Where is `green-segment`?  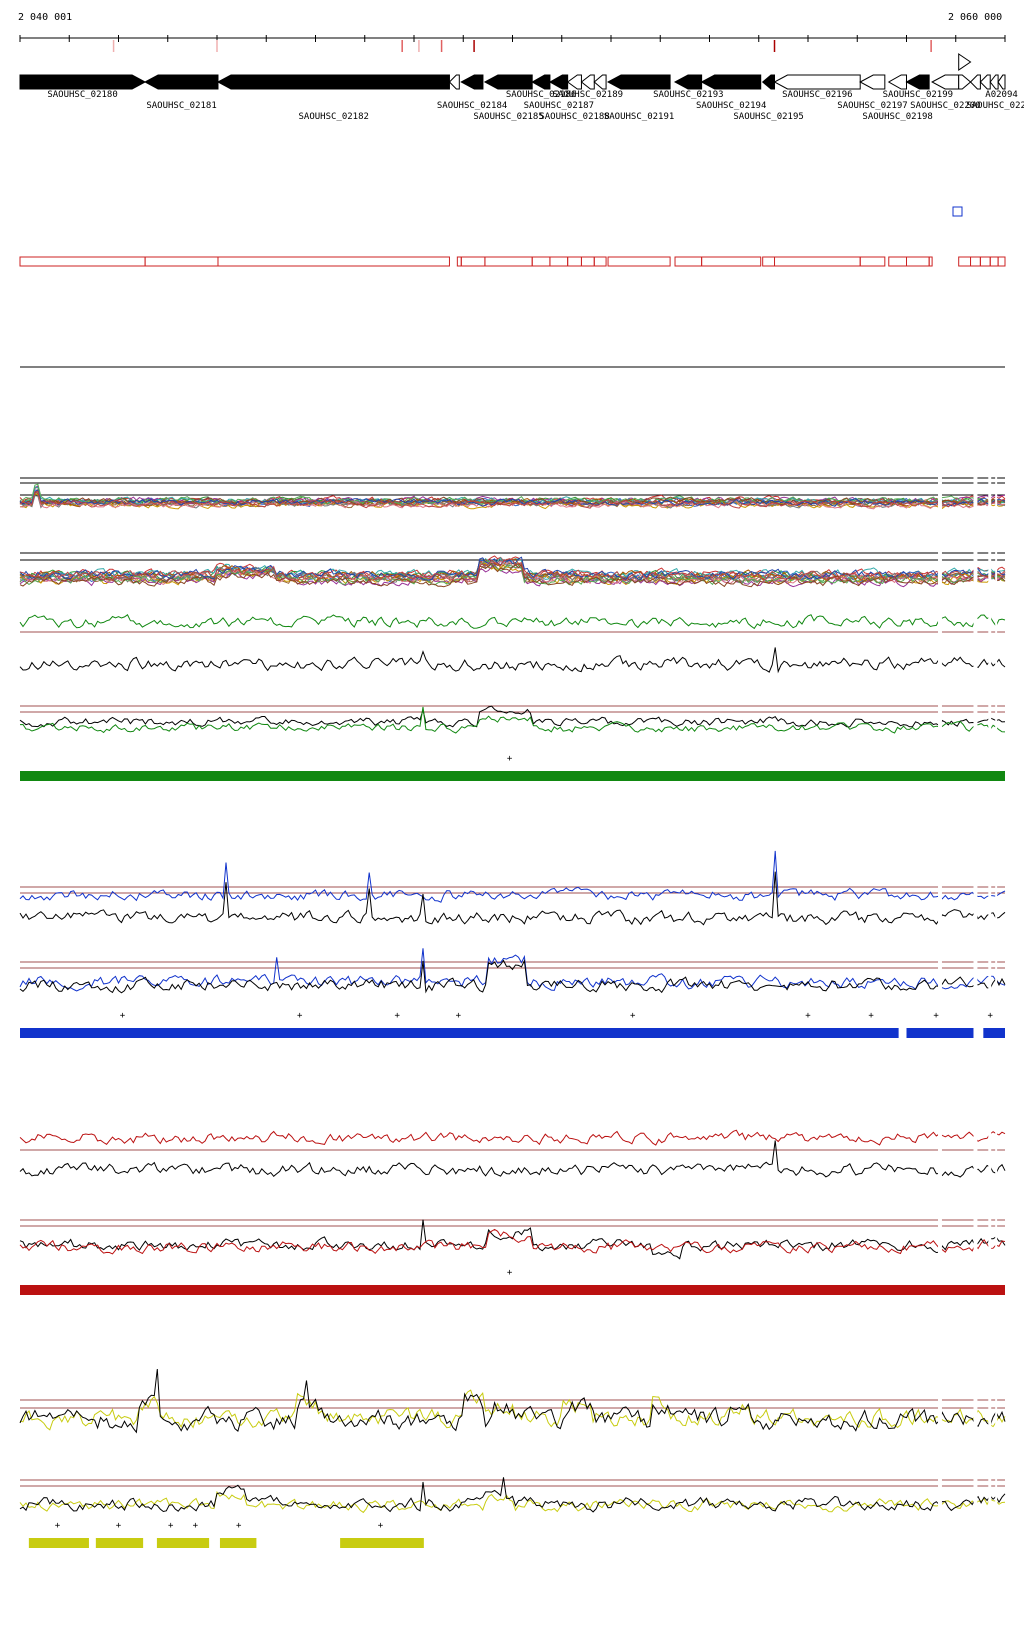 green-segment is located at coordinates (512, 776).